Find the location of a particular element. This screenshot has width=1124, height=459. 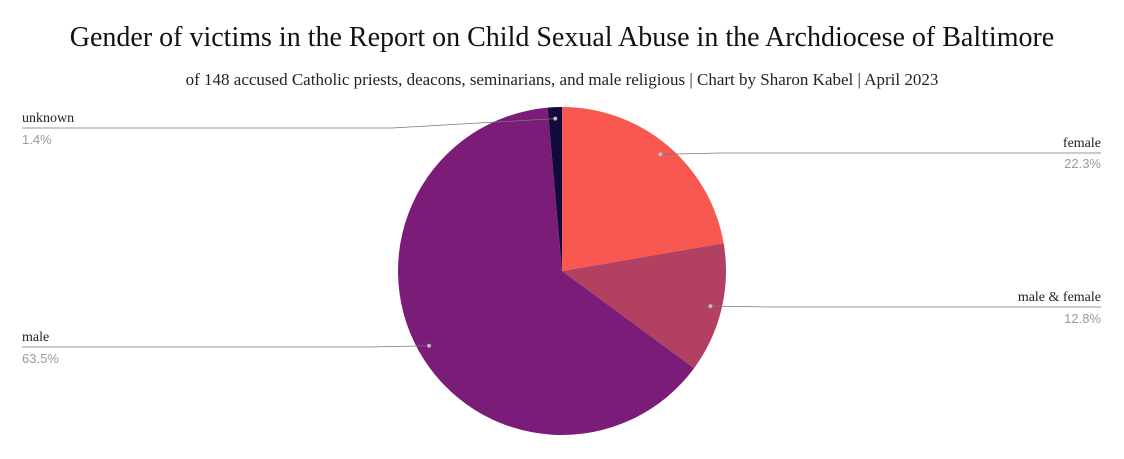

pie-slice-female is located at coordinates (643, 189).